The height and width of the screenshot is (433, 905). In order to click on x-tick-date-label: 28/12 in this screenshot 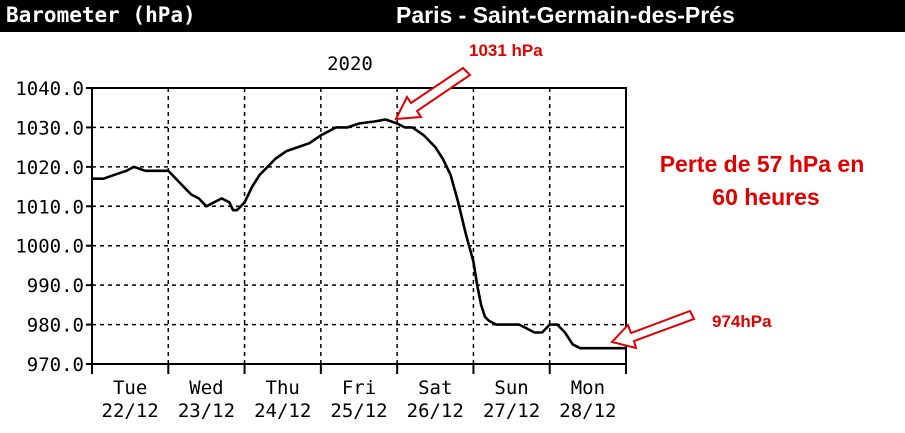, I will do `click(587, 411)`.